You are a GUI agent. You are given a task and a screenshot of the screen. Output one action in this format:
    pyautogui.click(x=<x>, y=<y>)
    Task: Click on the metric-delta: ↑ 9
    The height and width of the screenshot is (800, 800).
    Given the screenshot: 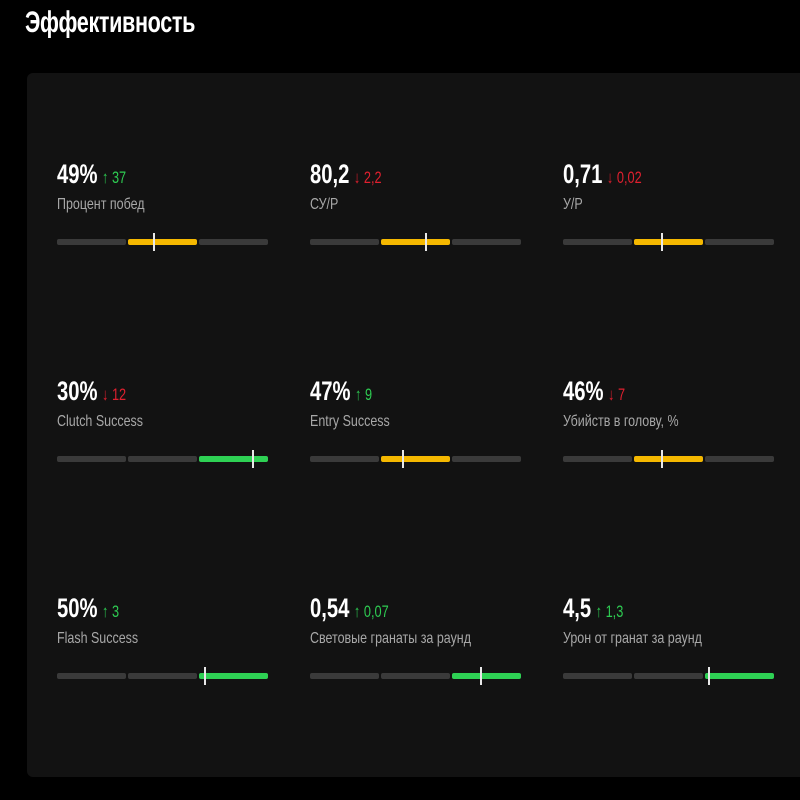 What is the action you would take?
    pyautogui.click(x=363, y=394)
    